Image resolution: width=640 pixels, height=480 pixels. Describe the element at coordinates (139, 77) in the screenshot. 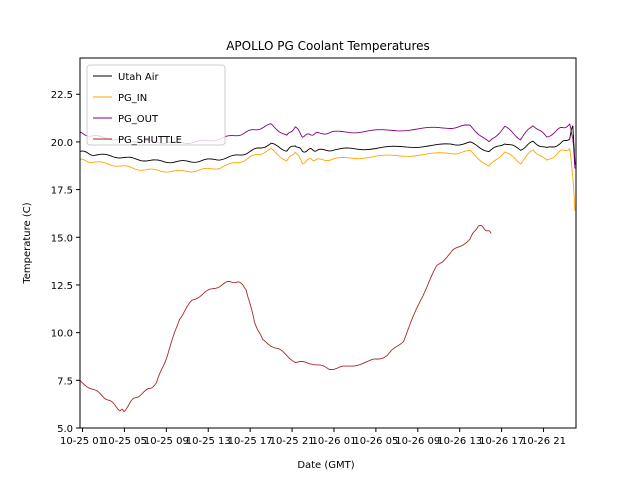

I see `legend-label: Utah Air` at that location.